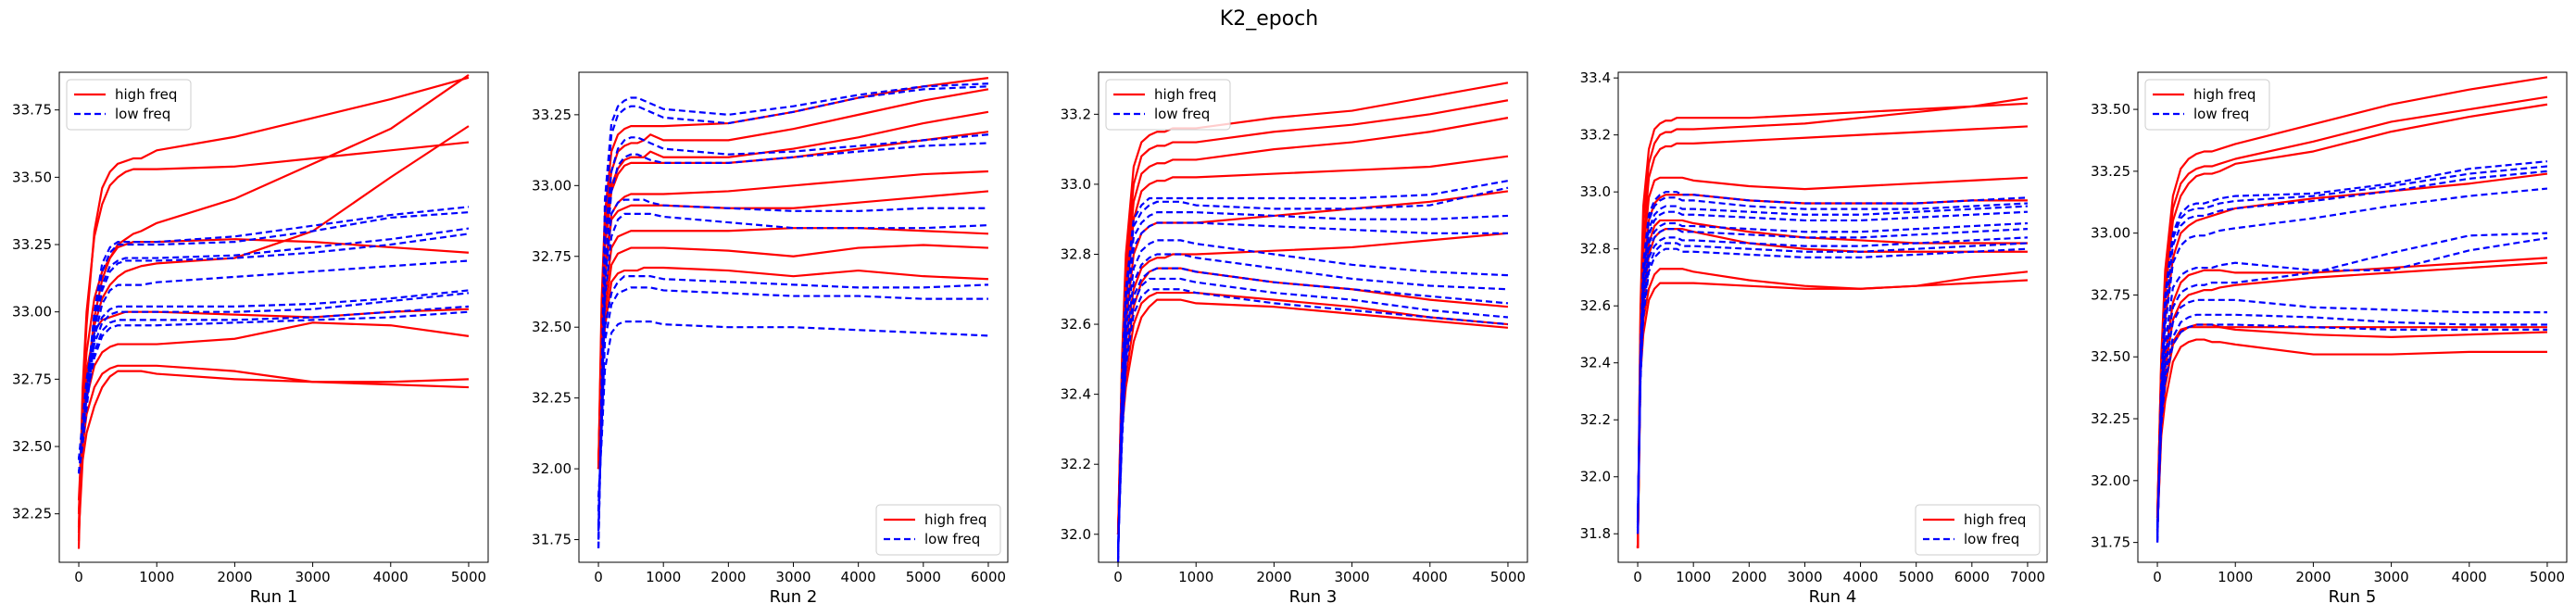 The width and height of the screenshot is (2576, 616). I want to click on y-tick-label: 32.4, so click(1076, 394).